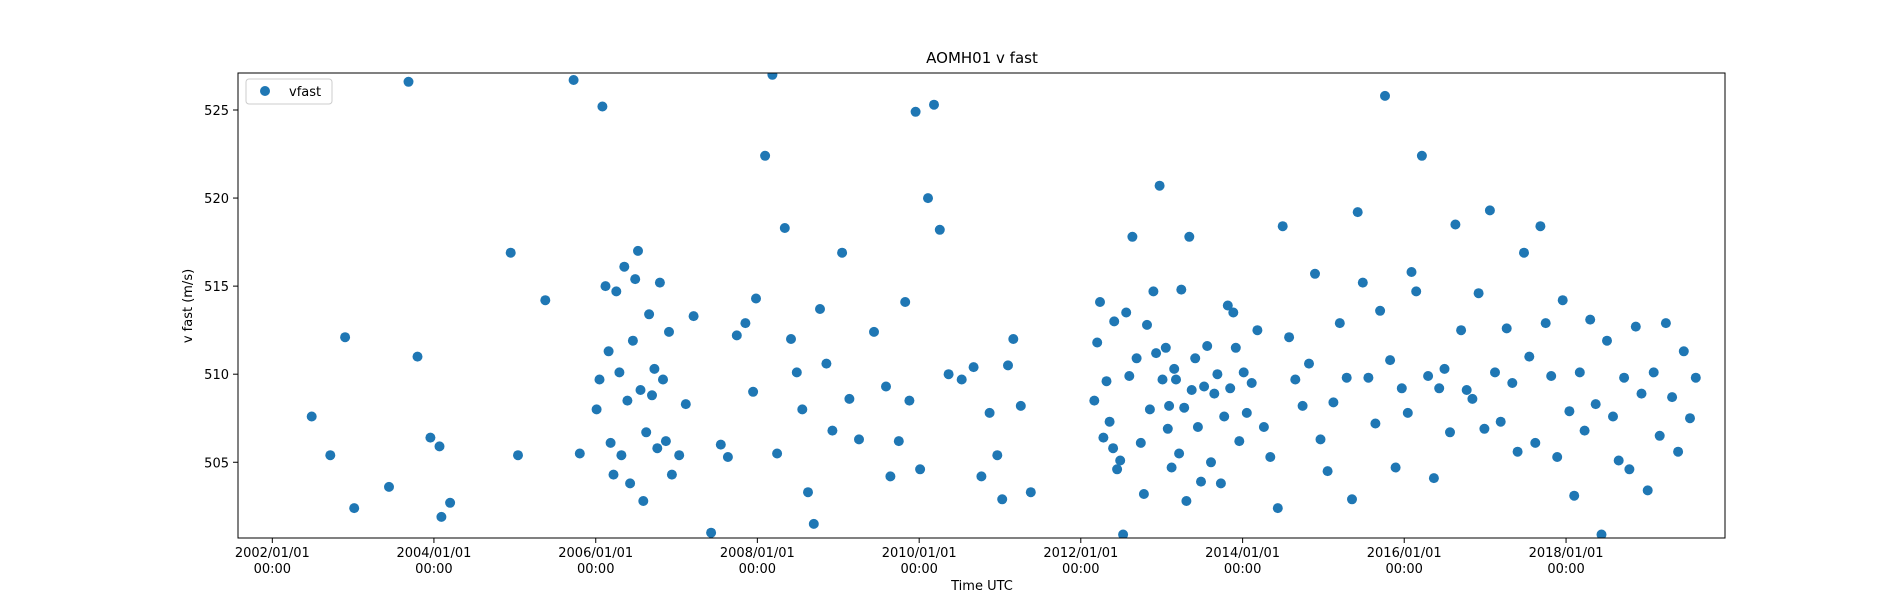 The width and height of the screenshot is (1900, 600). Describe the element at coordinates (1080, 561) in the screenshot. I see `x-tick-label: 2012/01/01 00:00` at that location.